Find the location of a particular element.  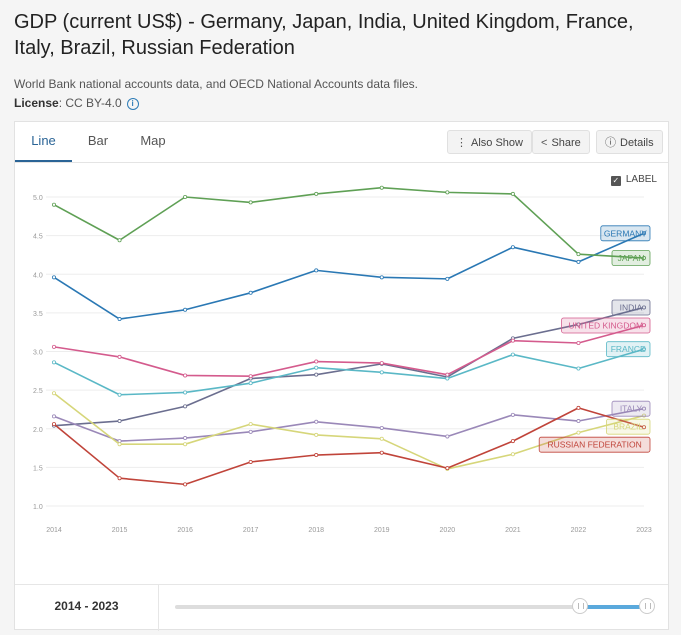

series-label-text: UNITED KINGDOM is located at coordinates (605, 325).